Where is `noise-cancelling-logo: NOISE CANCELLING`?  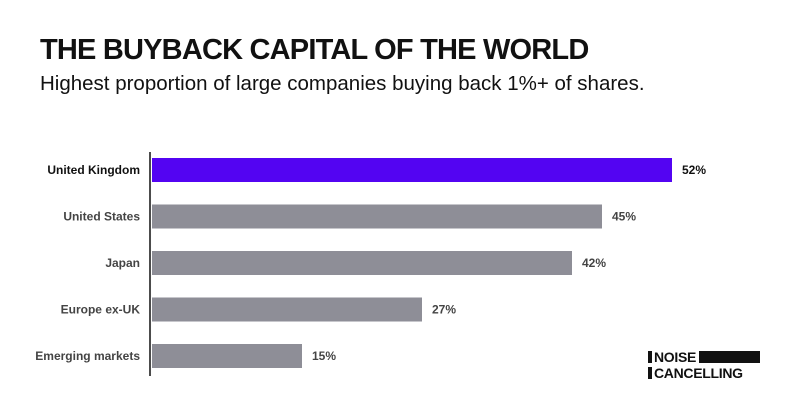
noise-cancelling-logo: NOISE CANCELLING is located at coordinates (704, 366).